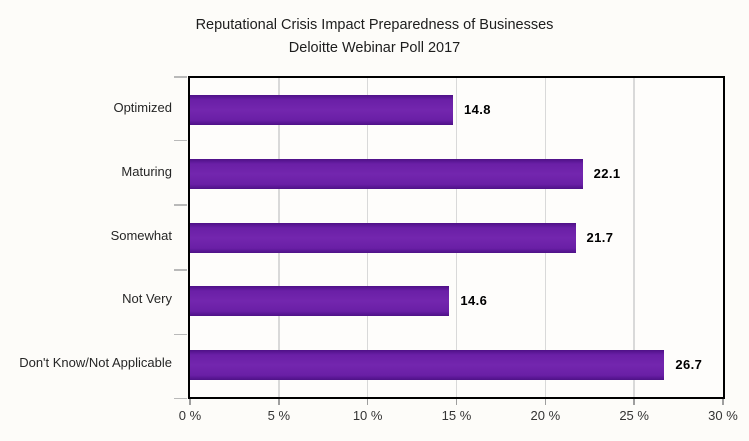  I want to click on category-label: Not Very, so click(147, 299).